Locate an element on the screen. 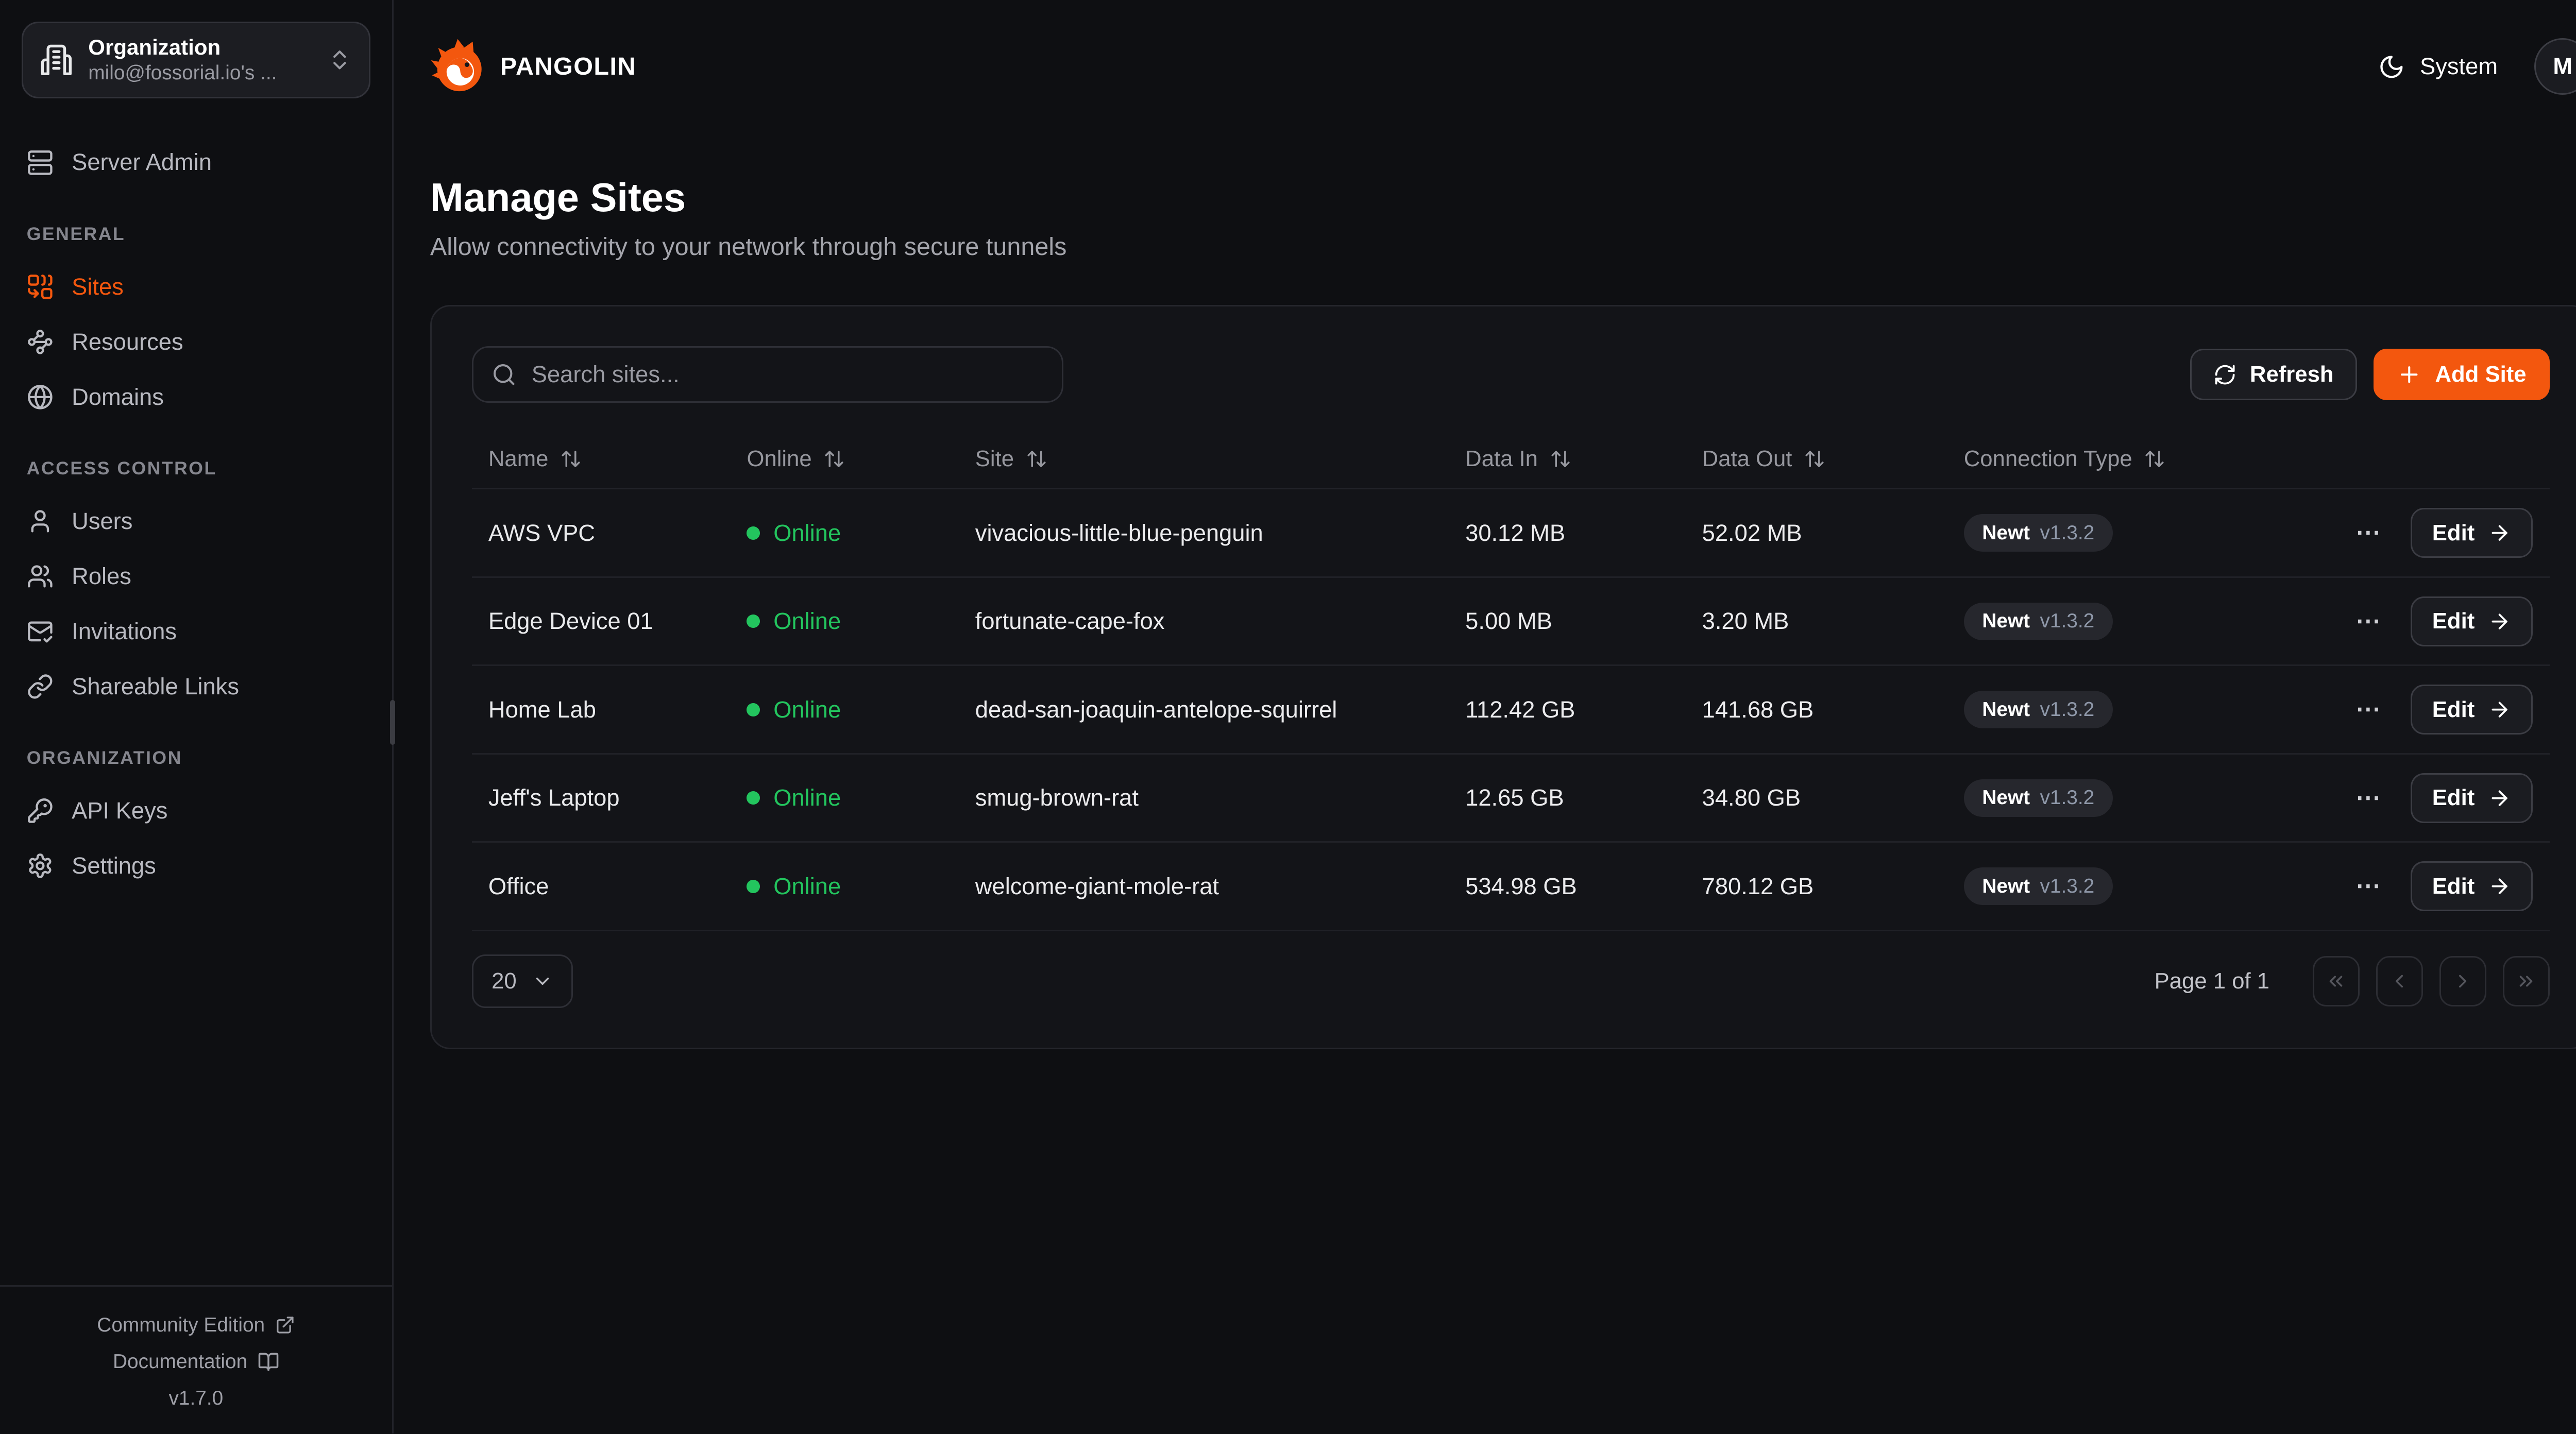 The width and height of the screenshot is (2576, 1434). chevrons-right-icon is located at coordinates (2526, 981).